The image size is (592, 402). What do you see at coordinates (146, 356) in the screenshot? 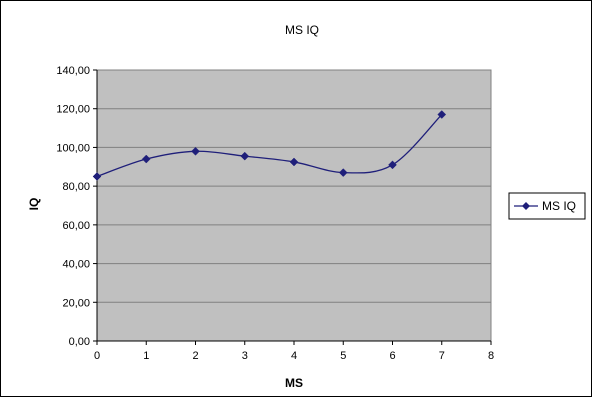
I see `x-tick-label: 1` at bounding box center [146, 356].